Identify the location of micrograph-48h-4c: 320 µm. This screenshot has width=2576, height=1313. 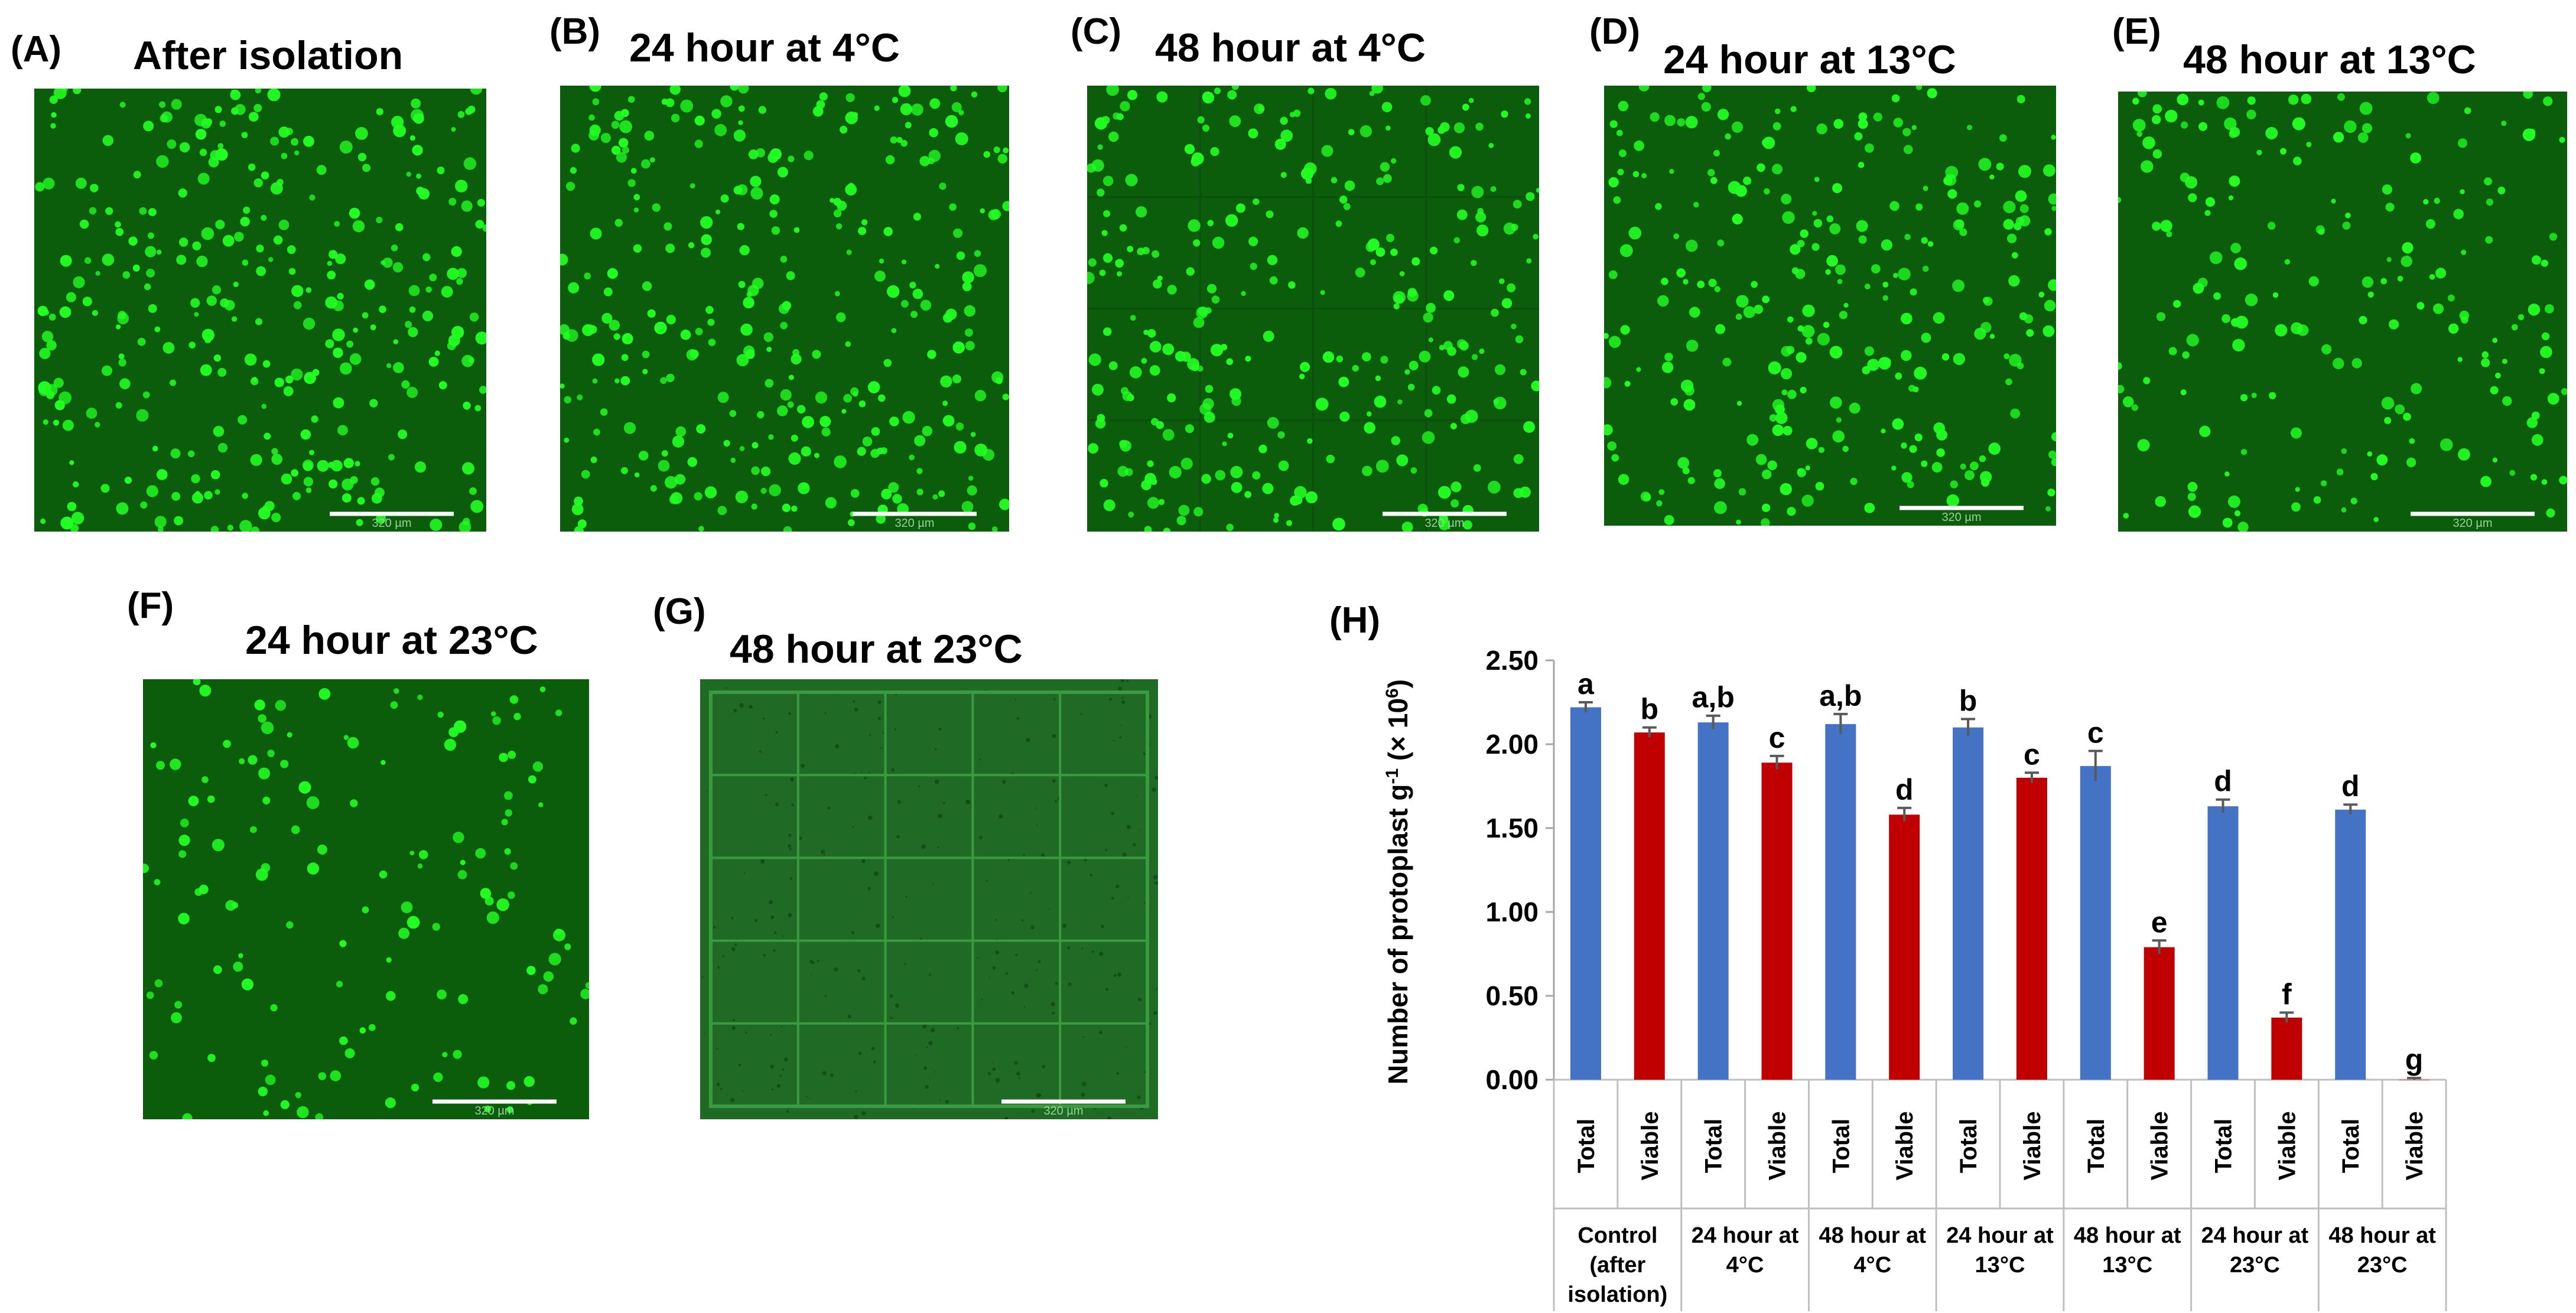
(1313, 309).